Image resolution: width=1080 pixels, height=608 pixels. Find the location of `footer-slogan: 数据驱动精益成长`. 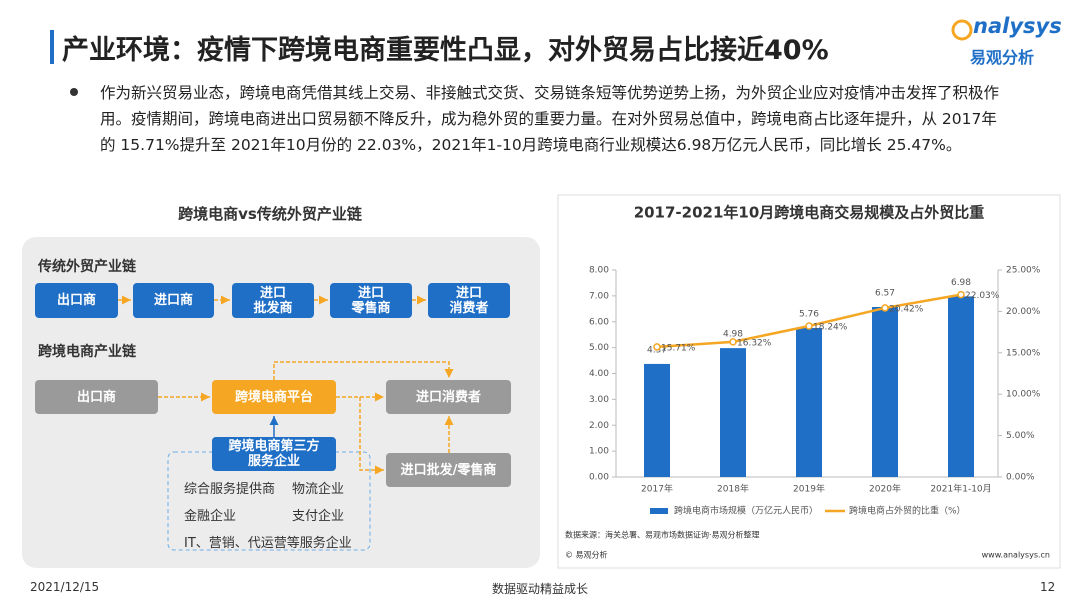

footer-slogan: 数据驱动精益成长 is located at coordinates (539, 589).